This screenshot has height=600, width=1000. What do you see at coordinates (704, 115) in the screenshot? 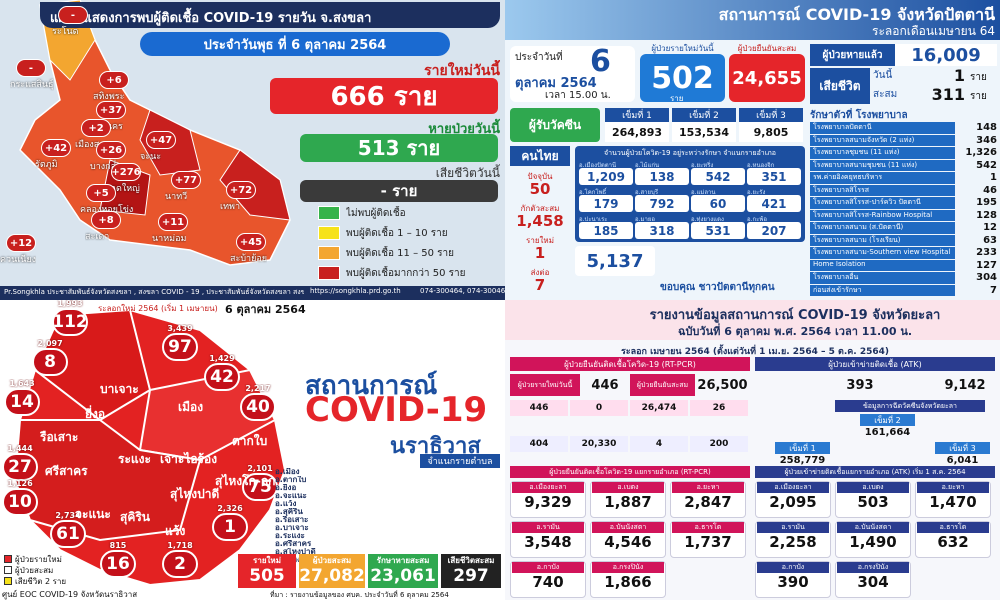
I see `vaccine-dose: เข็มที่ 2` at bounding box center [704, 115].